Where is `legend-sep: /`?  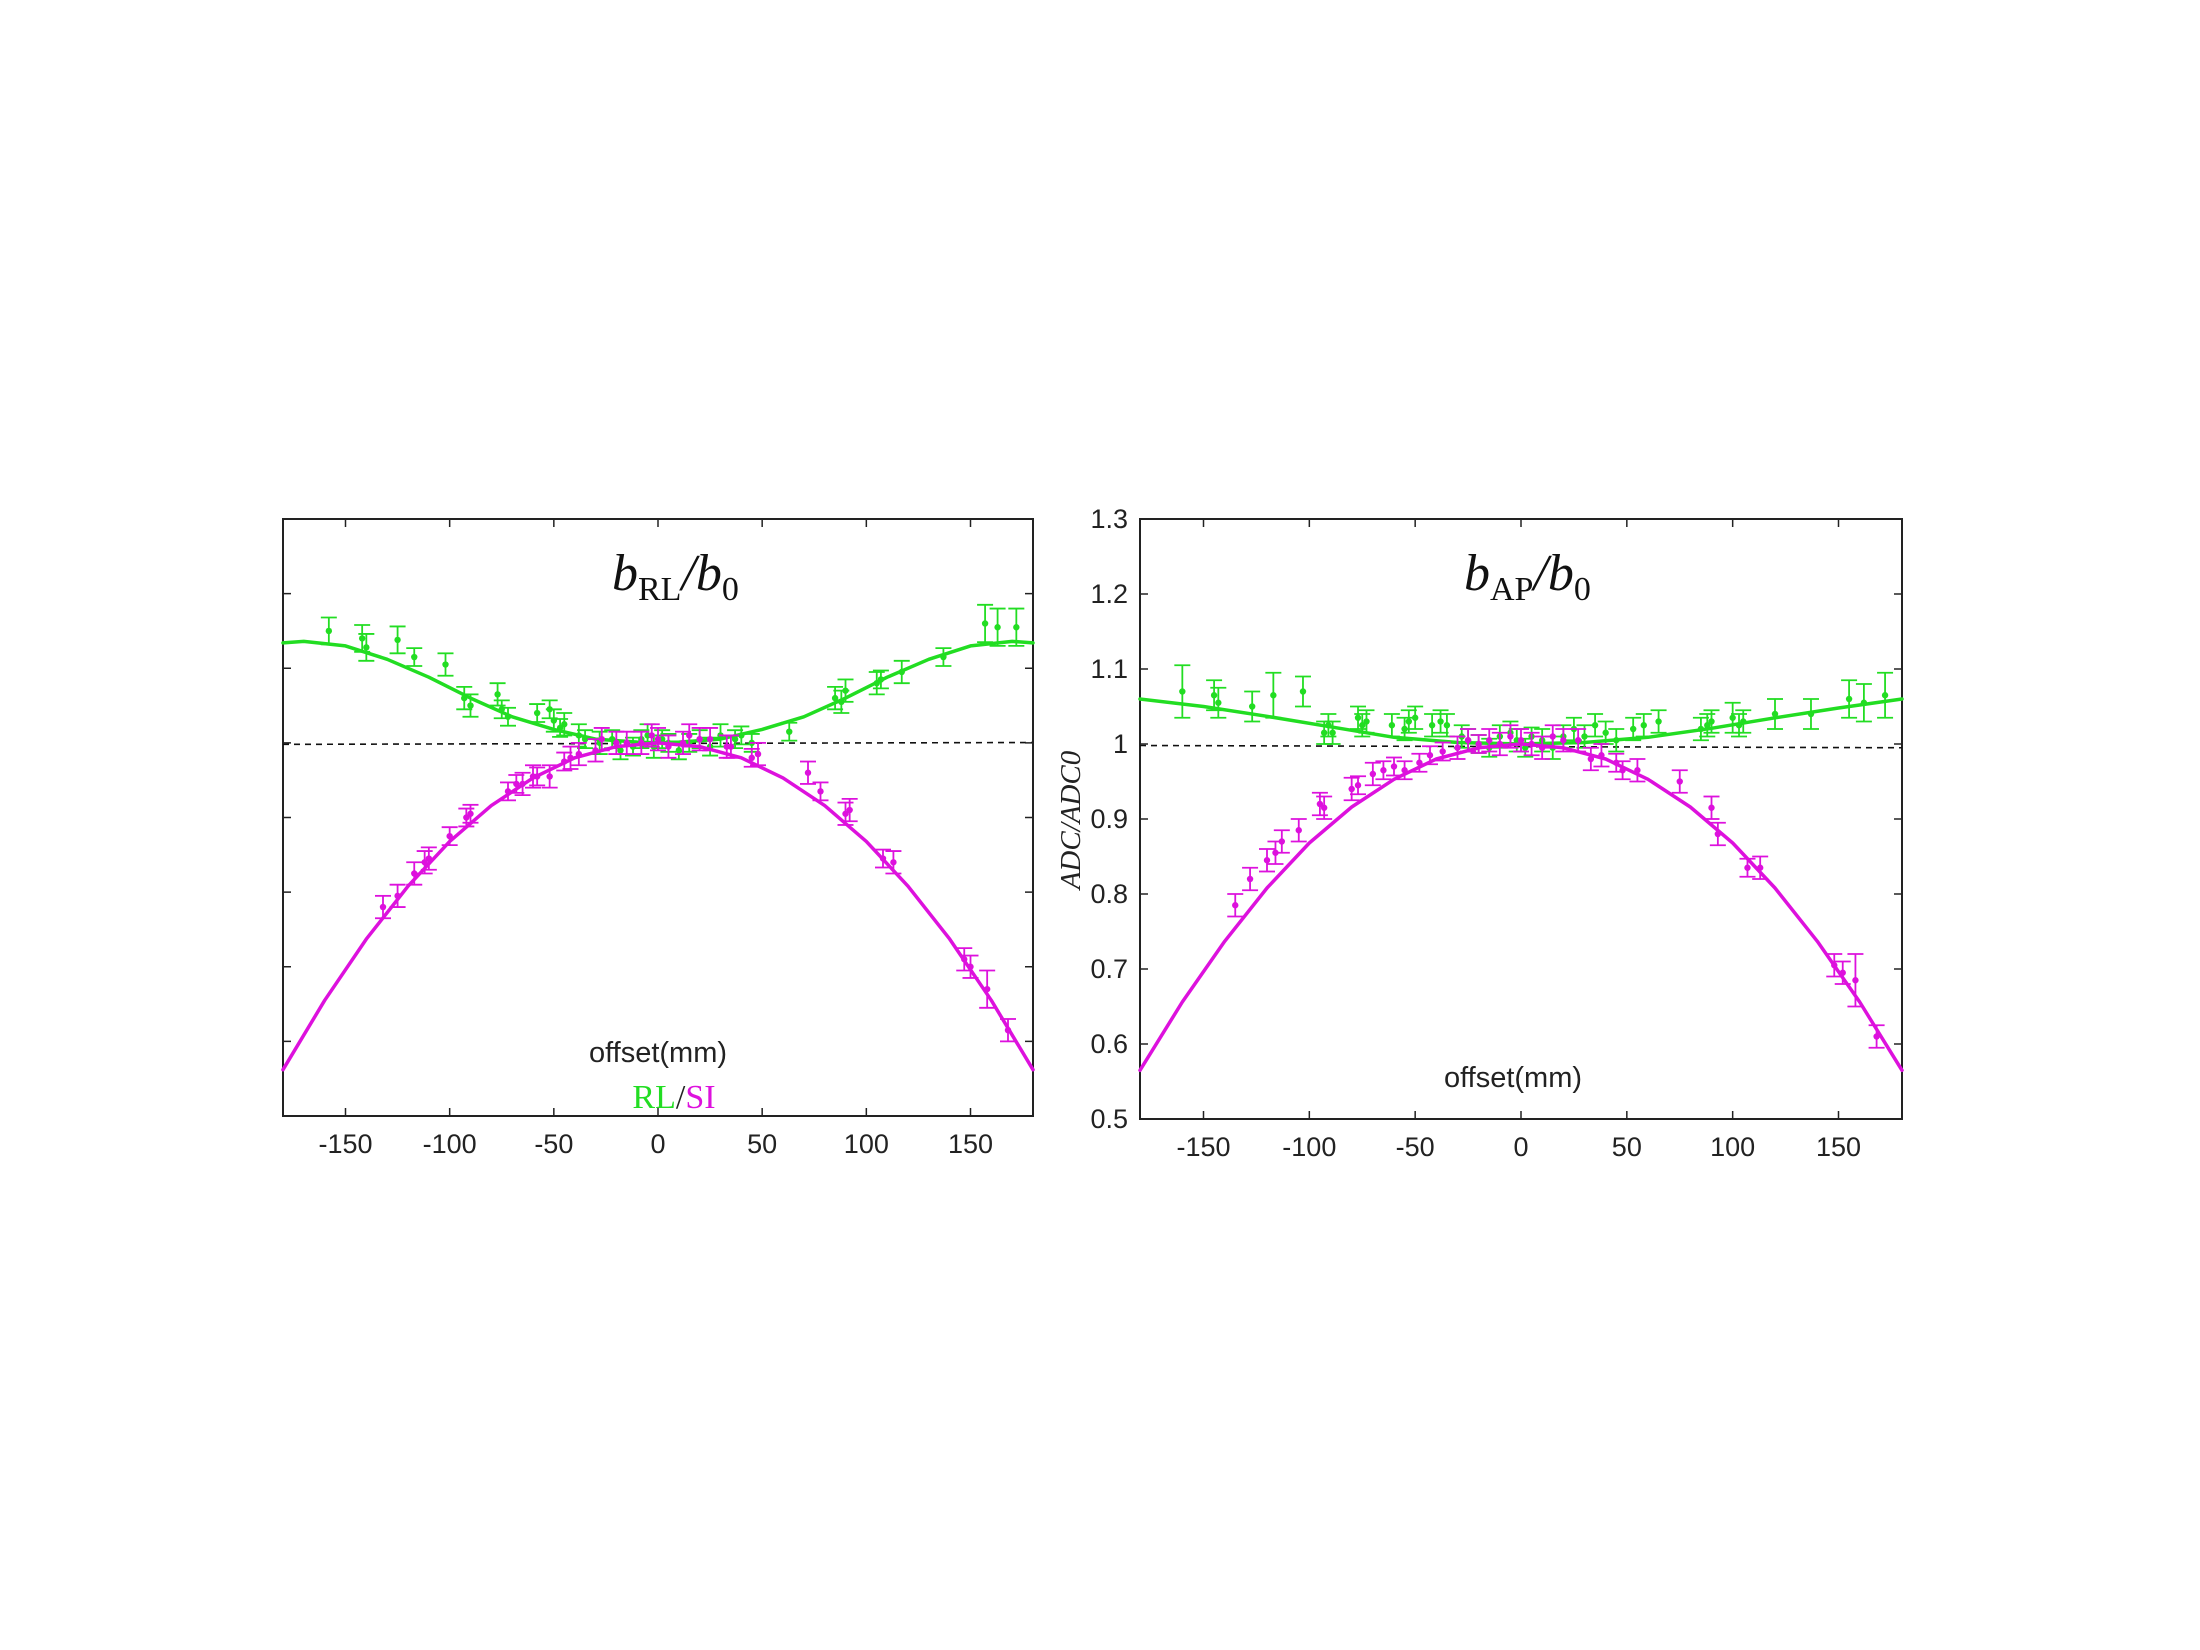 legend-sep: / is located at coordinates (681, 1097).